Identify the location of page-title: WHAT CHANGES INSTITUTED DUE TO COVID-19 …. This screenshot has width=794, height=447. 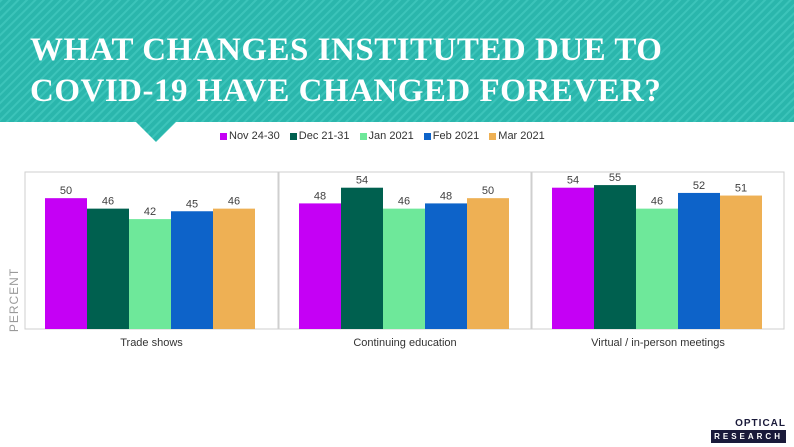
(346, 70).